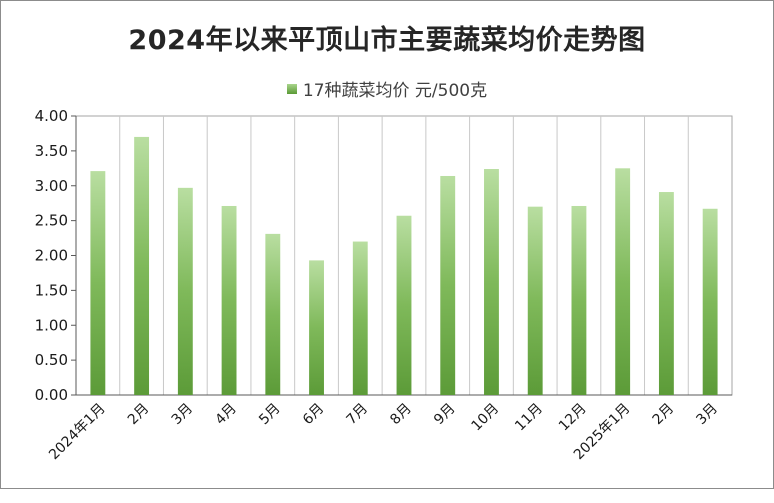 The width and height of the screenshot is (774, 503). I want to click on chart-legend: 17种蔬菜均价 元/500克, so click(387, 88).